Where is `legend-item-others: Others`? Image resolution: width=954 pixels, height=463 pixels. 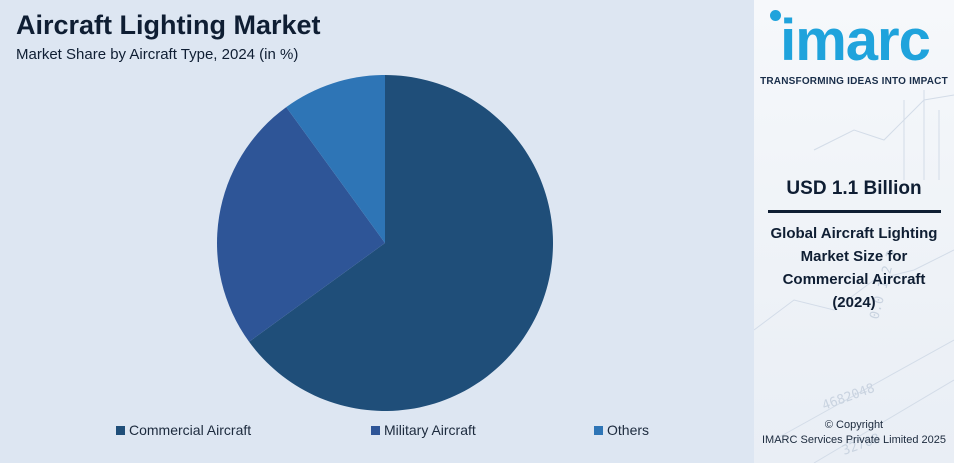 legend-item-others: Others is located at coordinates (621, 430).